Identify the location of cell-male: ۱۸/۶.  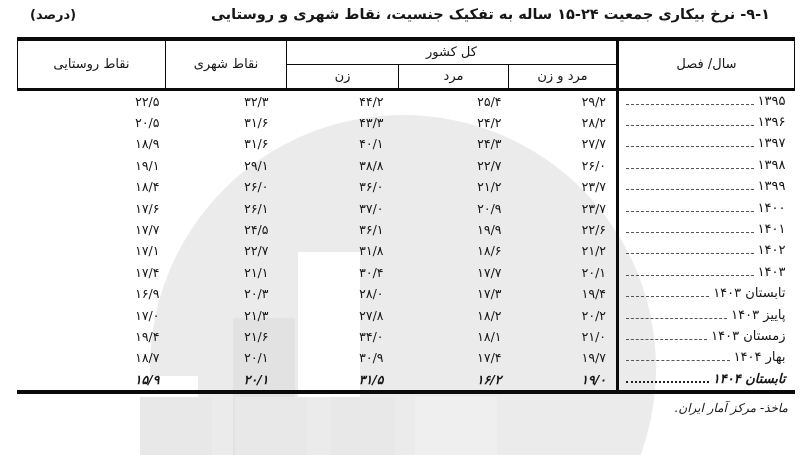
(489, 251).